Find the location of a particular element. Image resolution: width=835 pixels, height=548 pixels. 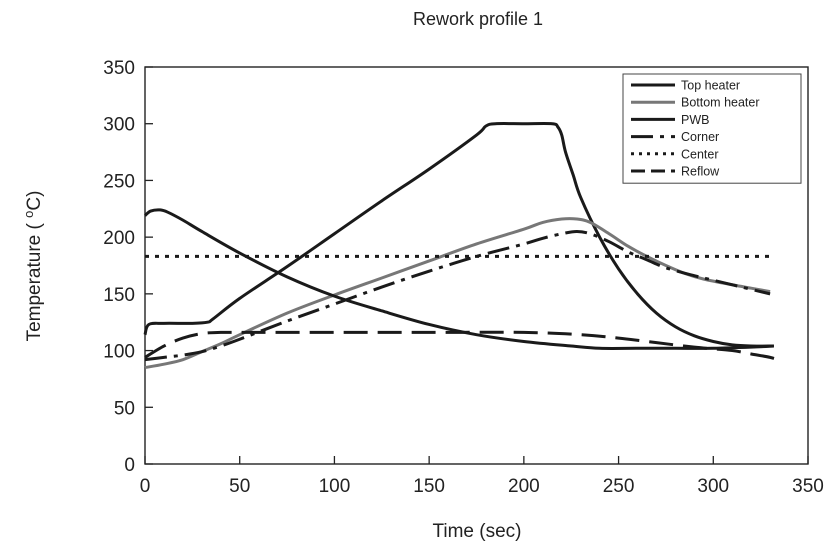

legend-label: Reflow is located at coordinates (700, 172).